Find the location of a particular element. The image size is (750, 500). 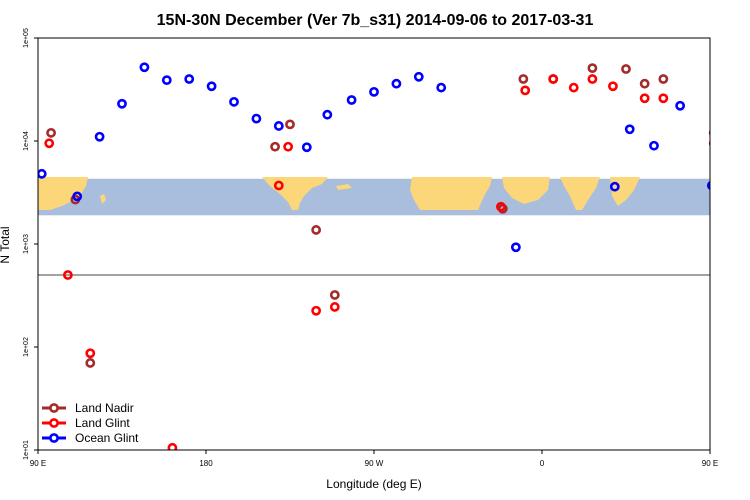

y-tick-label: 1e+03 is located at coordinates (26, 244).